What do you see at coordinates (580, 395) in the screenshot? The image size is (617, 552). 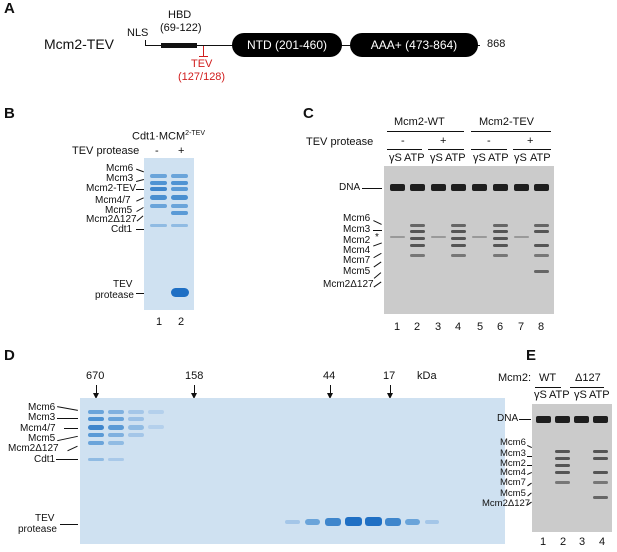 I see `e-nuc-3: γS` at bounding box center [580, 395].